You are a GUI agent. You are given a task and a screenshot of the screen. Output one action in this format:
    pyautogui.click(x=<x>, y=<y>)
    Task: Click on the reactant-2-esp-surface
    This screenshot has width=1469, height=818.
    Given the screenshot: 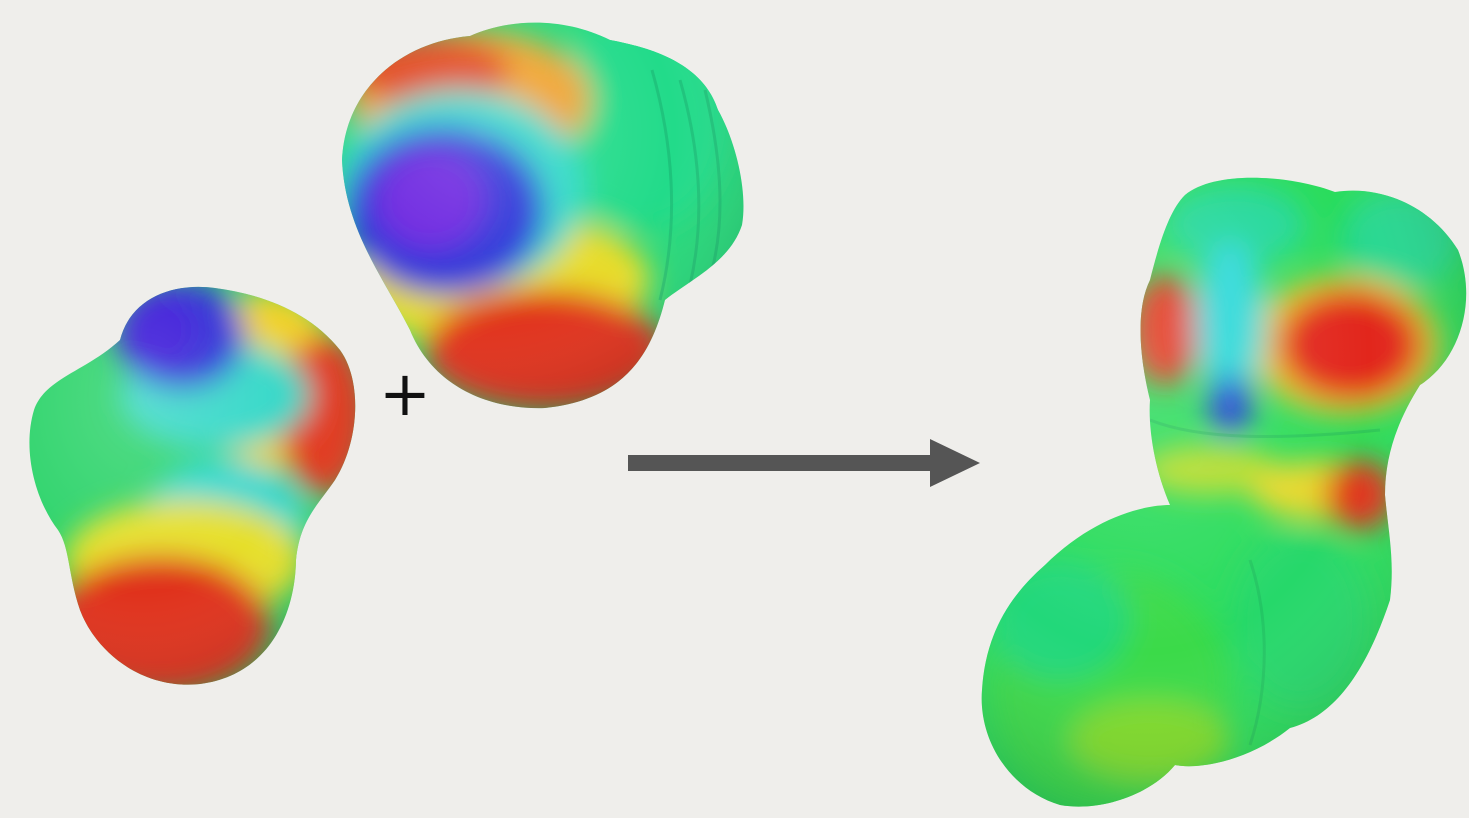 What is the action you would take?
    pyautogui.click(x=543, y=215)
    